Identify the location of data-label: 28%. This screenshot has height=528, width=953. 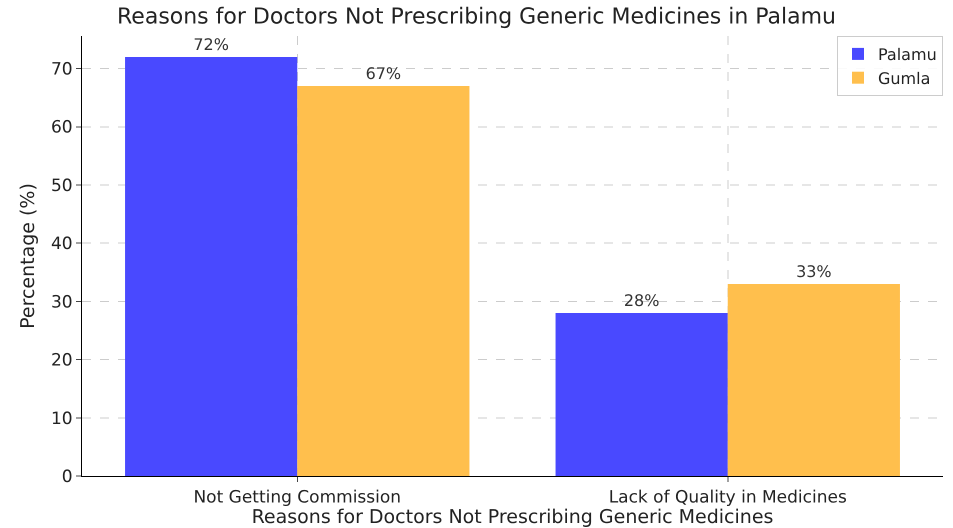
(642, 300).